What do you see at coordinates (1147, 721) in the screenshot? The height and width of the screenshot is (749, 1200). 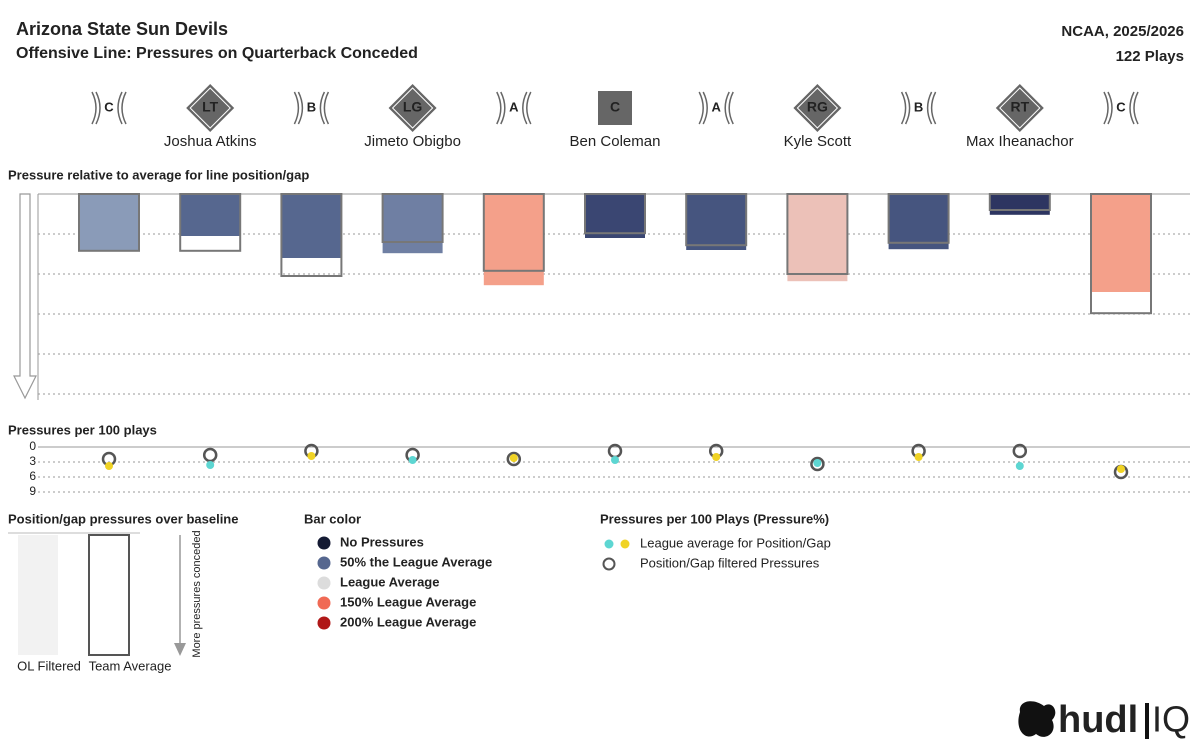 I see `logo-bar` at bounding box center [1147, 721].